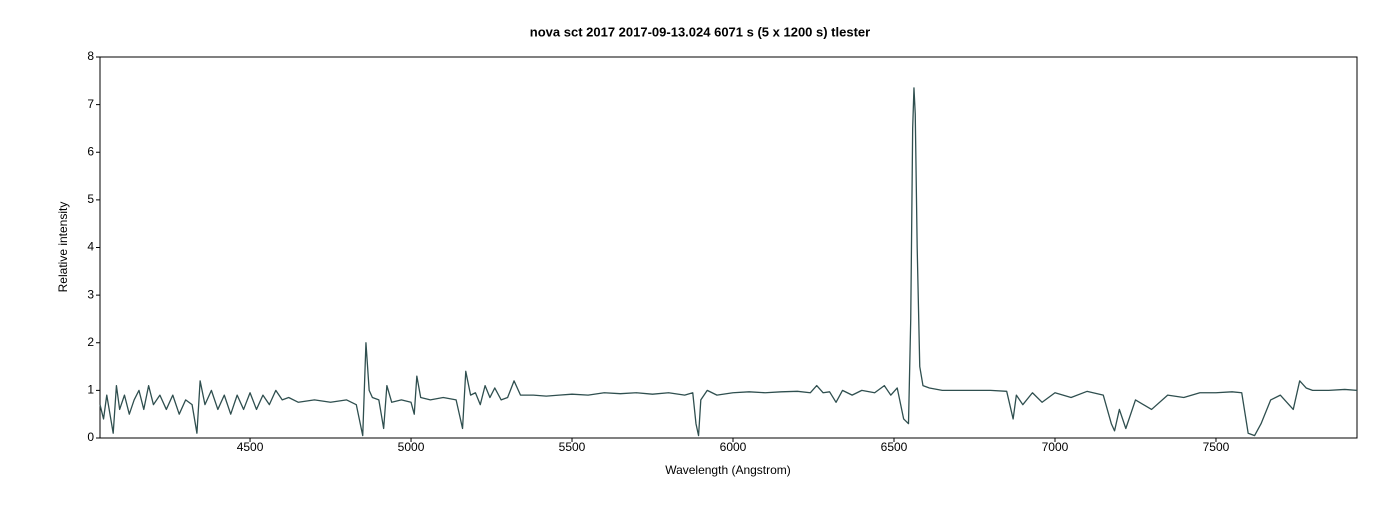 The image size is (1400, 505). Describe the element at coordinates (250, 447) in the screenshot. I see `x-tick-label: 4500` at that location.